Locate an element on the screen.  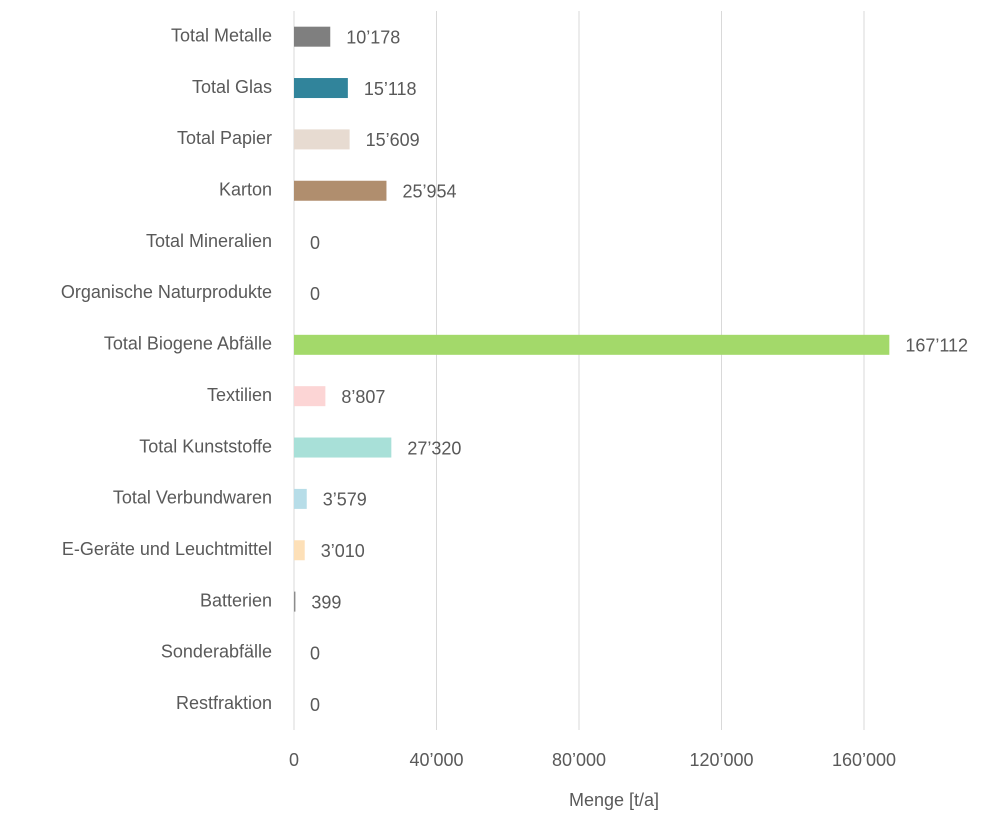
x-axis-title: Menge [t/a] is located at coordinates (614, 800).